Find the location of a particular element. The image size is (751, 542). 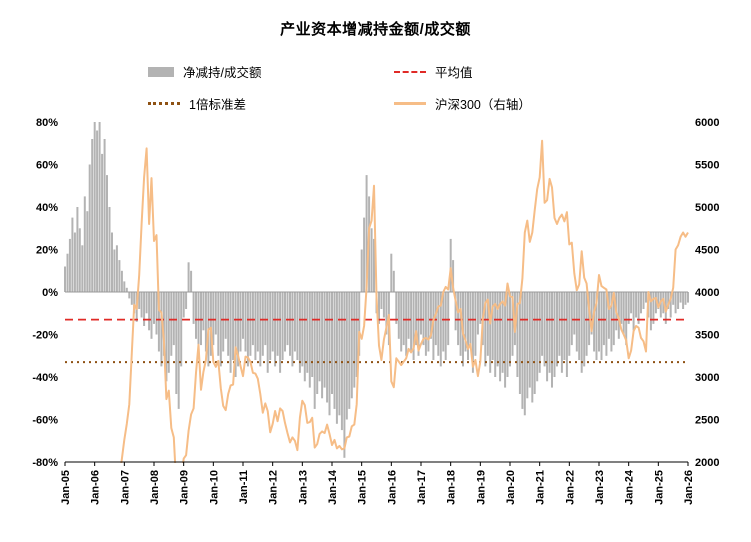

svg-text: Jan-18 is located at coordinates (452, 487).